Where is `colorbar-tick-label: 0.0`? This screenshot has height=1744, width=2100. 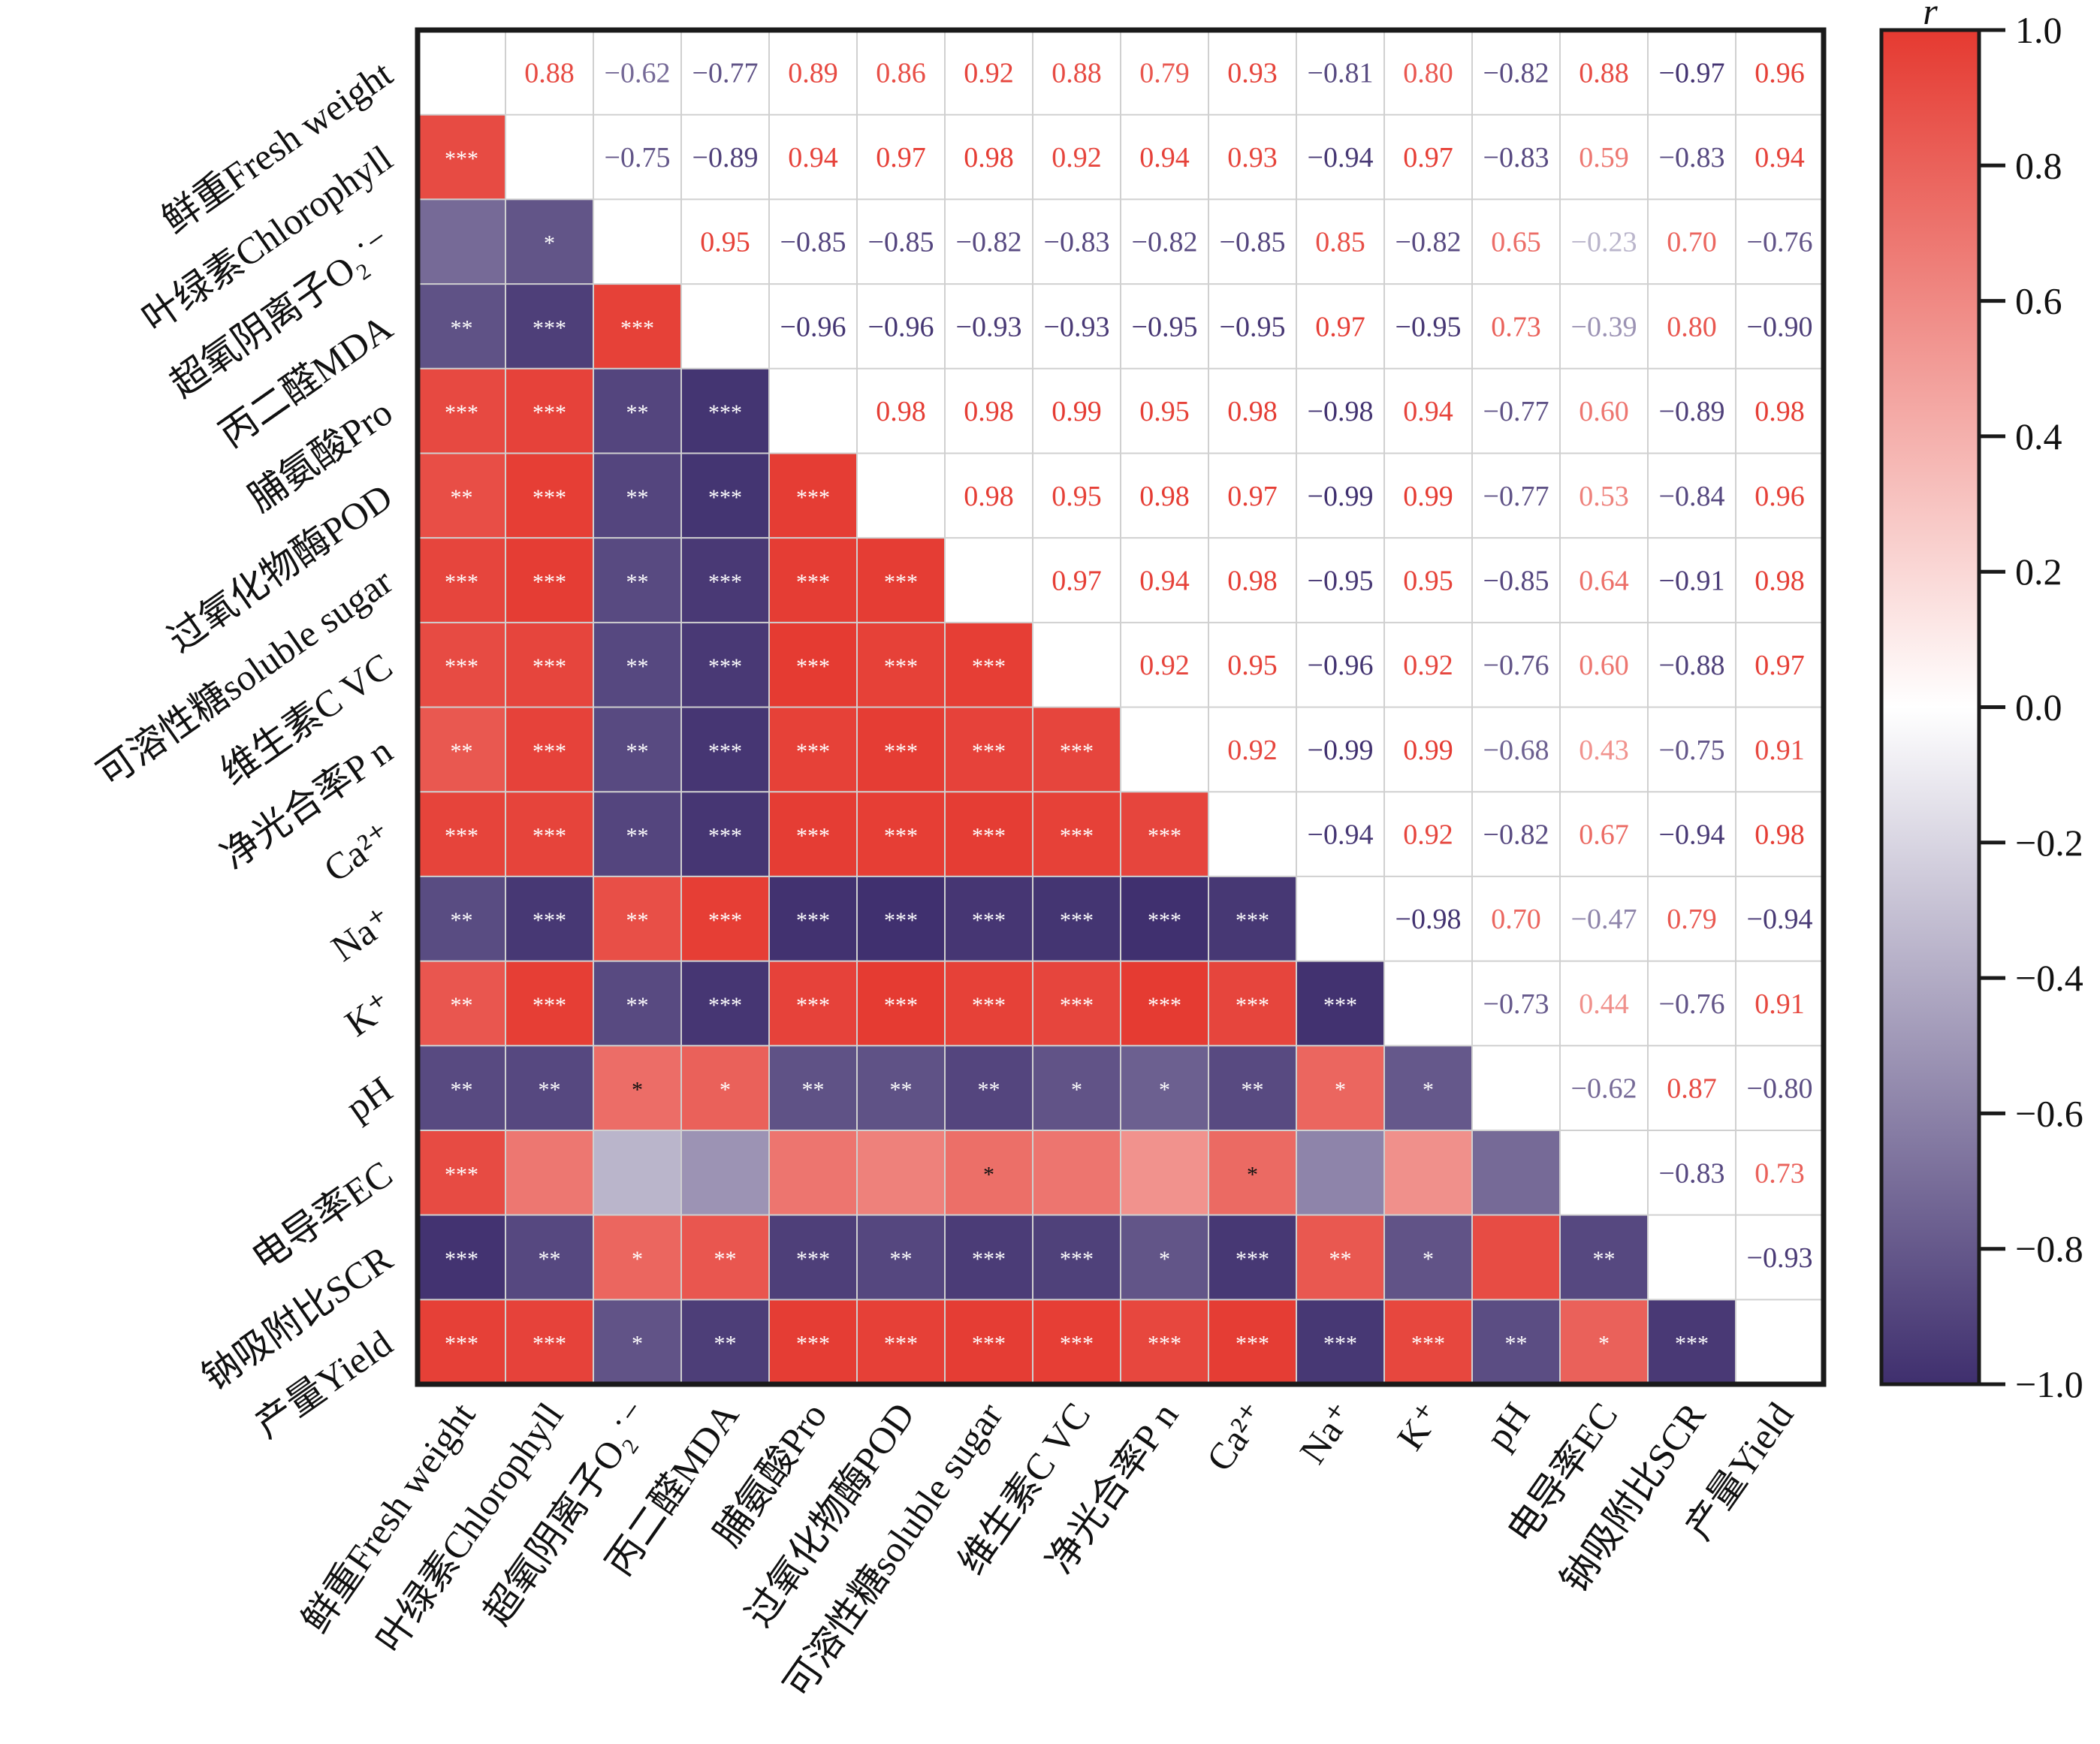
colorbar-tick-label: 0.0 is located at coordinates (2038, 707).